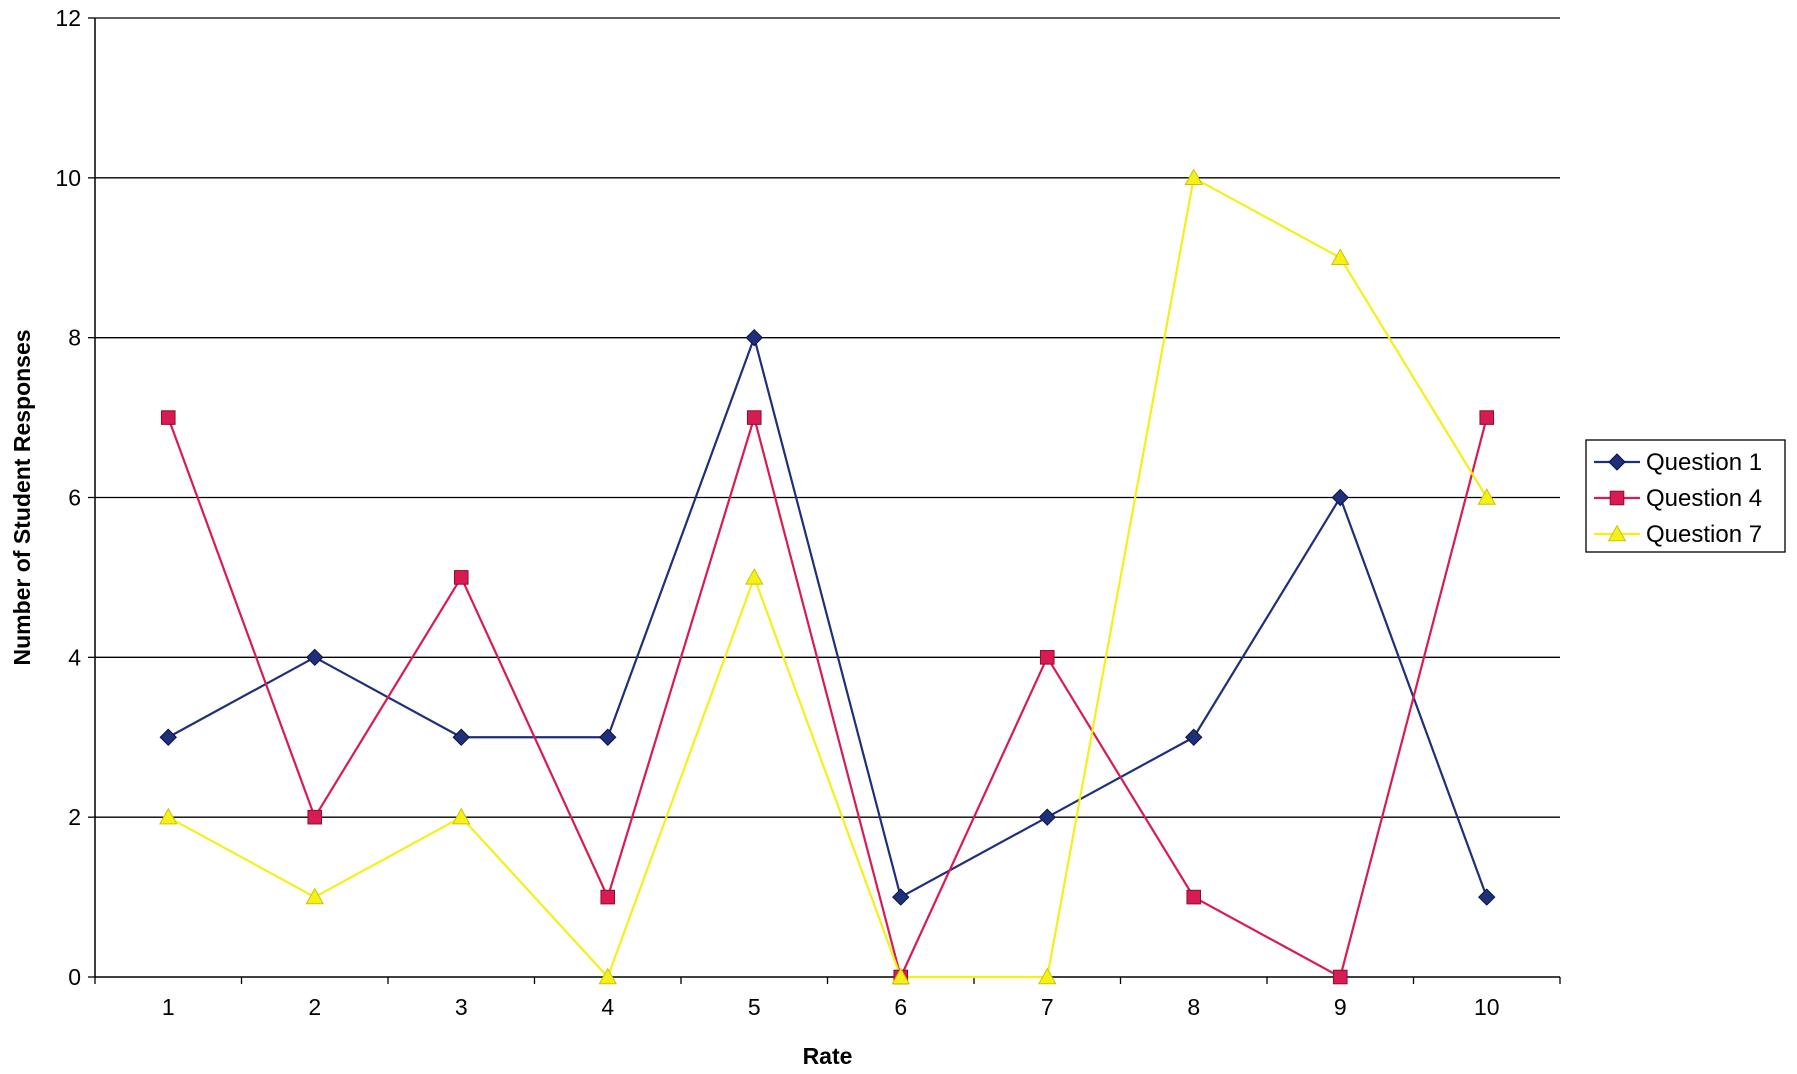  What do you see at coordinates (461, 1007) in the screenshot?
I see `x-tick-label: 3` at bounding box center [461, 1007].